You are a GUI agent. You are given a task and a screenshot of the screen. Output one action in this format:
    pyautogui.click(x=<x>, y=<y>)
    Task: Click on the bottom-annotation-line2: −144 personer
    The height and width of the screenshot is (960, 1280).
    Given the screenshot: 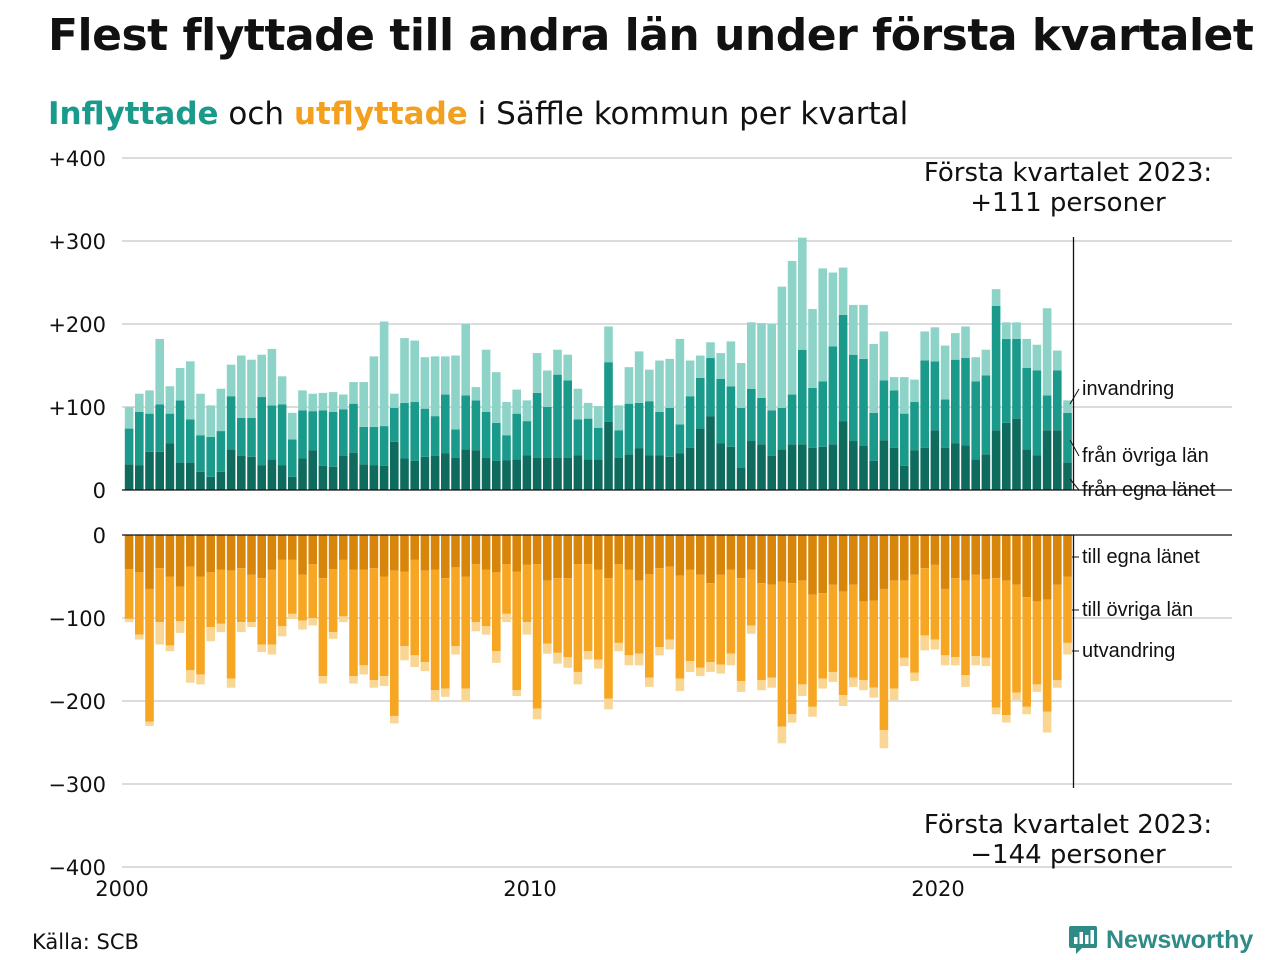 What is the action you would take?
    pyautogui.click(x=1068, y=855)
    